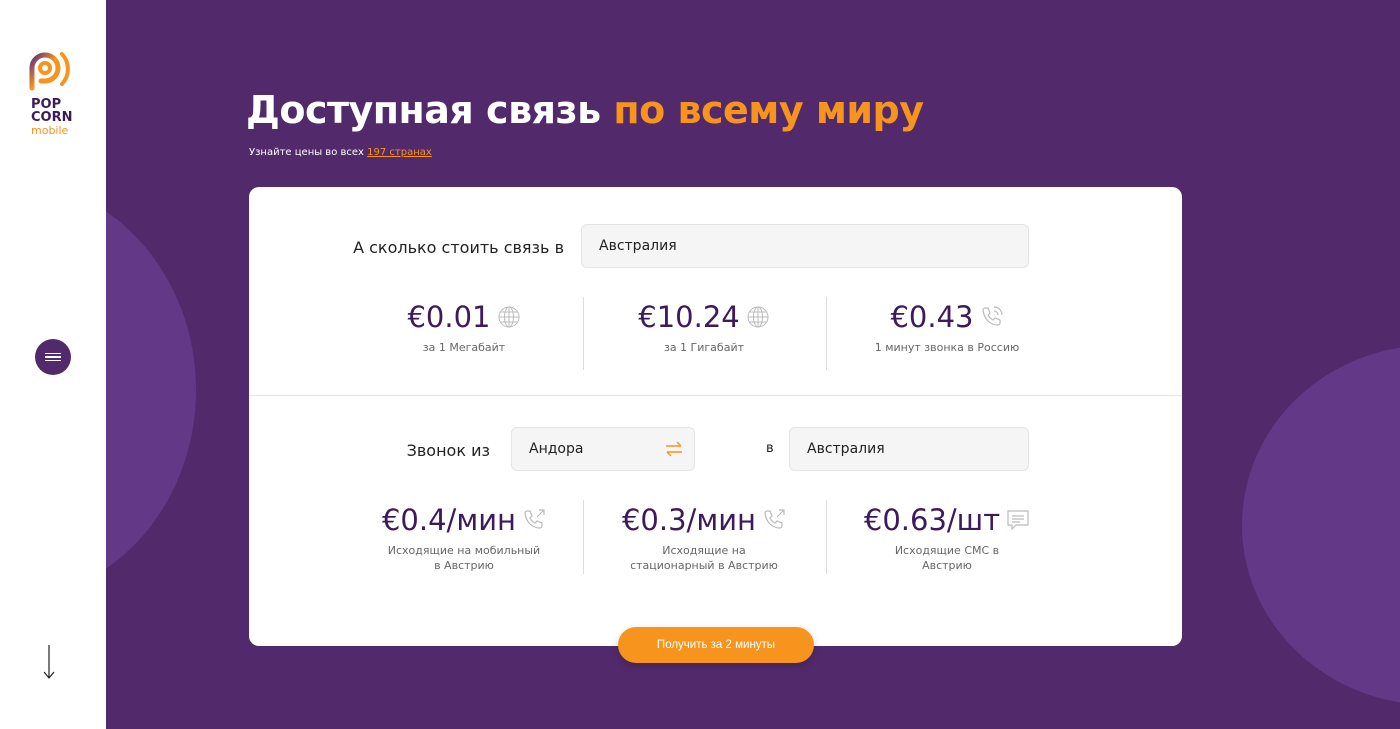  I want to click on to-label: в, so click(770, 448).